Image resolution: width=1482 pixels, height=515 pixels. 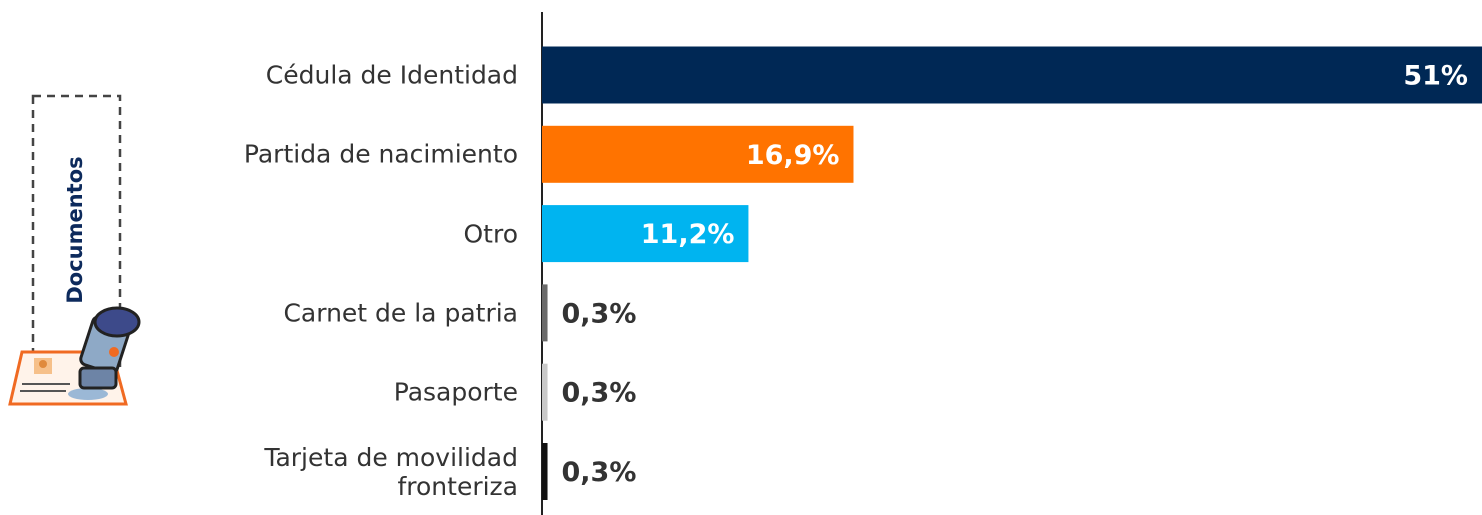 I want to click on category-label: Partida de nacimiento, so click(x=380, y=154).